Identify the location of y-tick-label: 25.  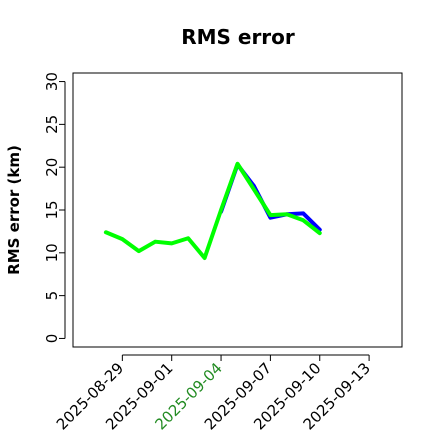
(52, 124).